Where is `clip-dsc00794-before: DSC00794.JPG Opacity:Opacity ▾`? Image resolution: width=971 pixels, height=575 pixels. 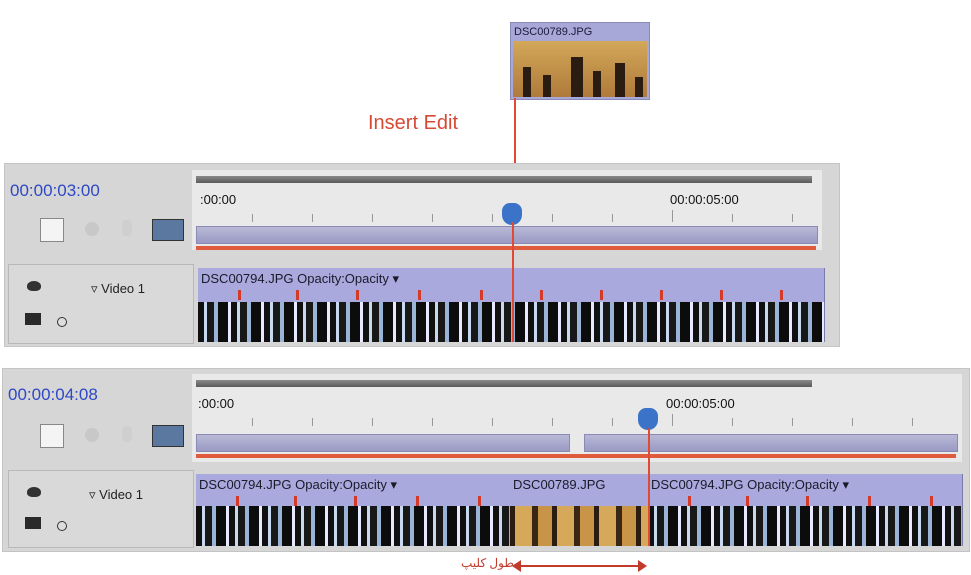
clip-dsc00794-before: DSC00794.JPG Opacity:Opacity ▾ is located at coordinates (511, 305).